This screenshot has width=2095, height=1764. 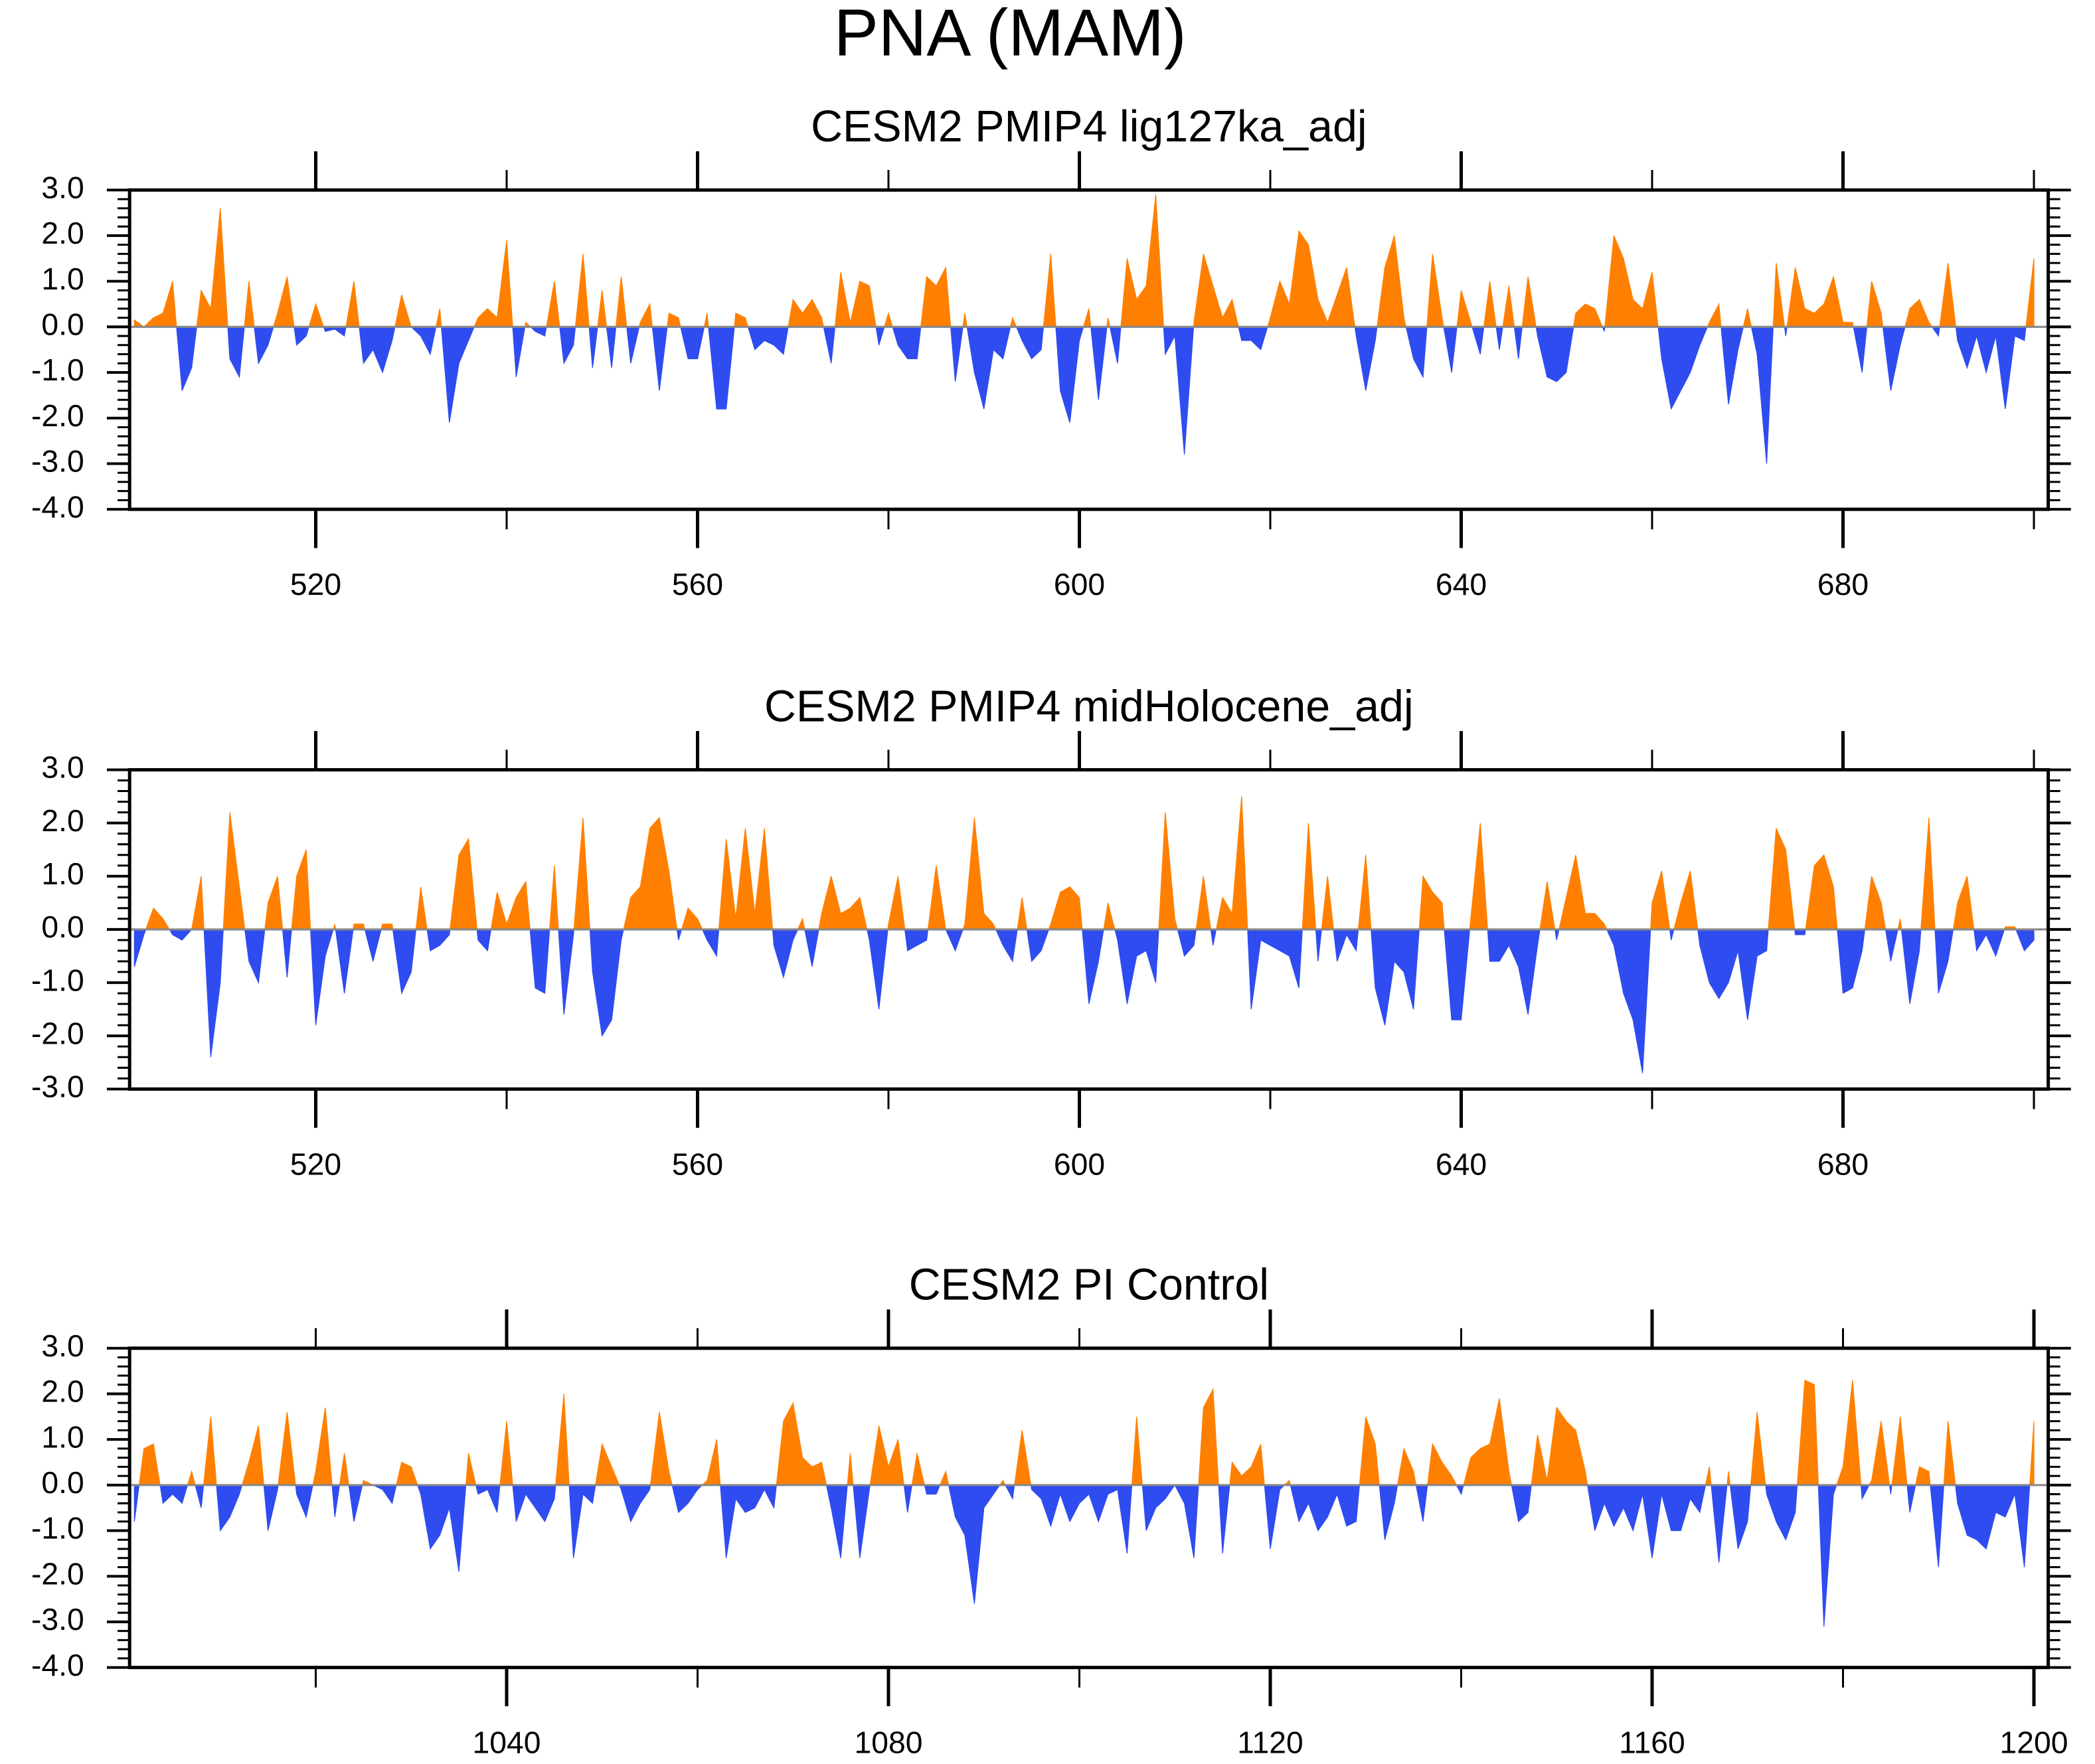 I want to click on area-above-group, so click(x=1084, y=1432).